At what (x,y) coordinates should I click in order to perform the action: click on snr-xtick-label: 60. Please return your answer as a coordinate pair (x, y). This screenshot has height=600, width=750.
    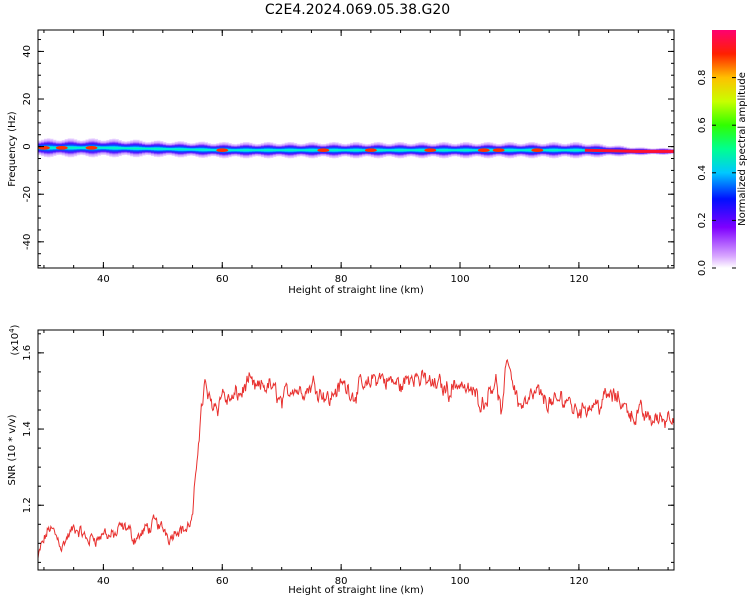
    Looking at the image, I should click on (222, 581).